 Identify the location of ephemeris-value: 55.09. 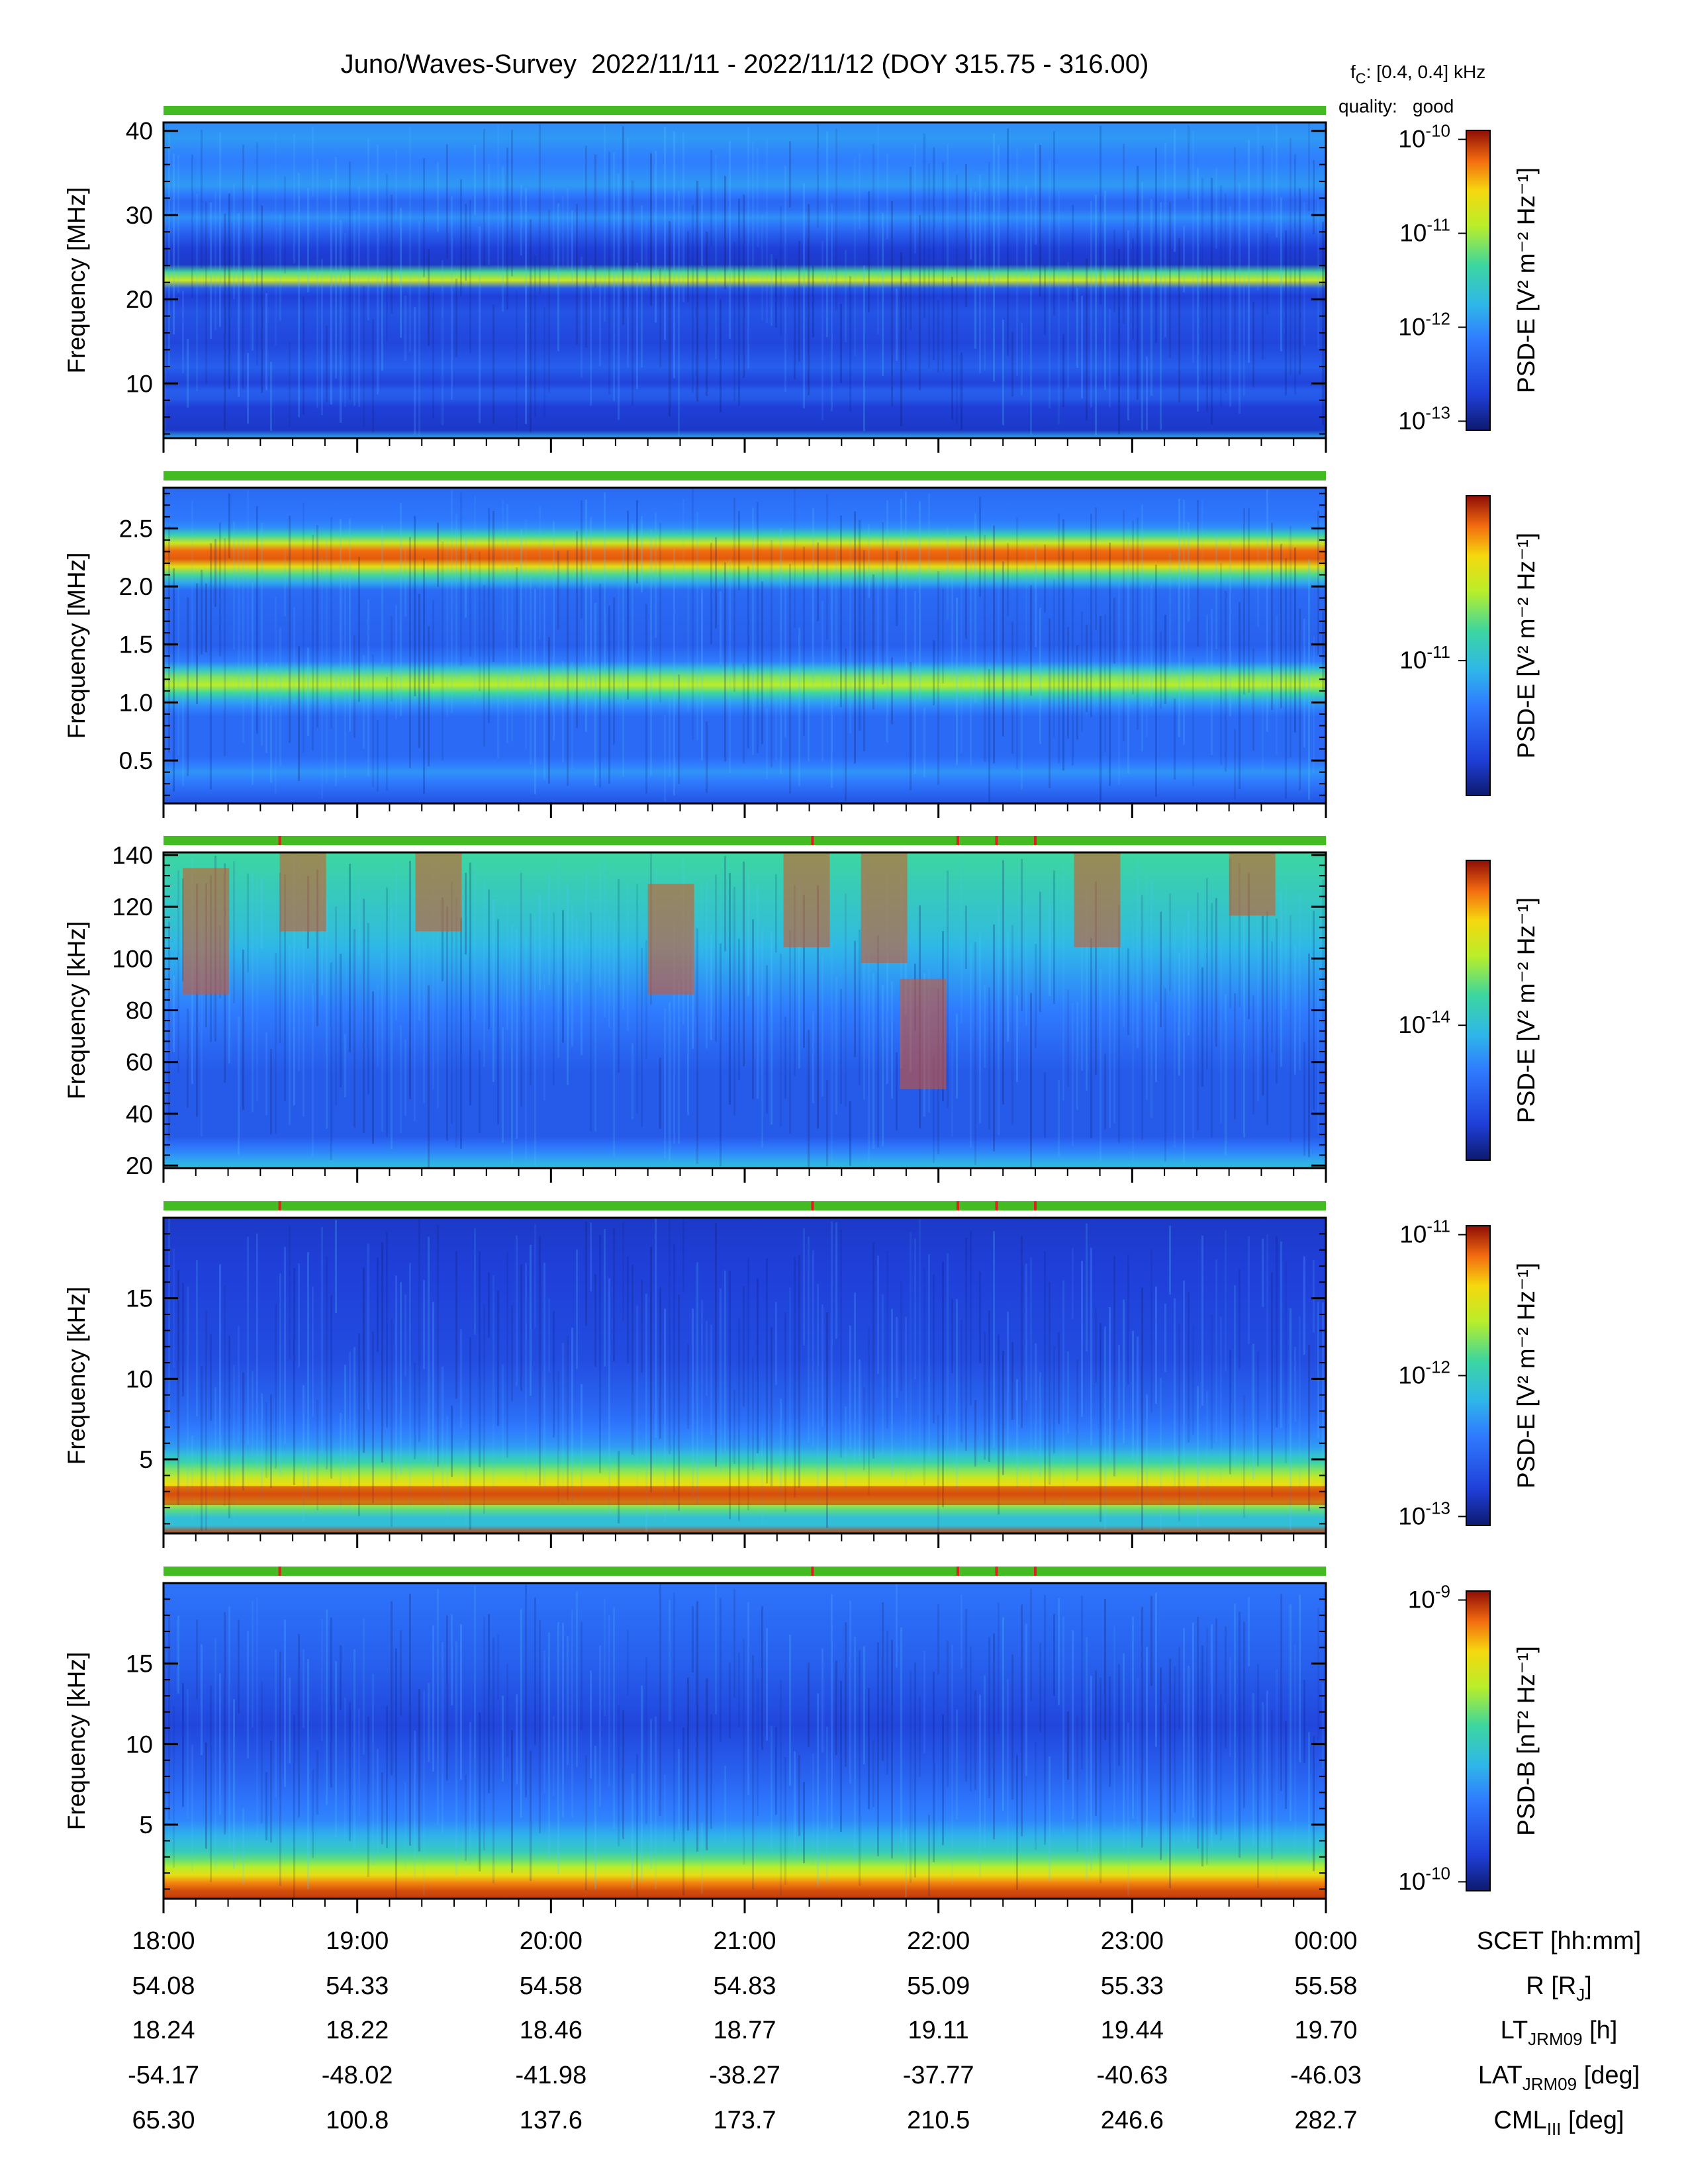
(938, 1986).